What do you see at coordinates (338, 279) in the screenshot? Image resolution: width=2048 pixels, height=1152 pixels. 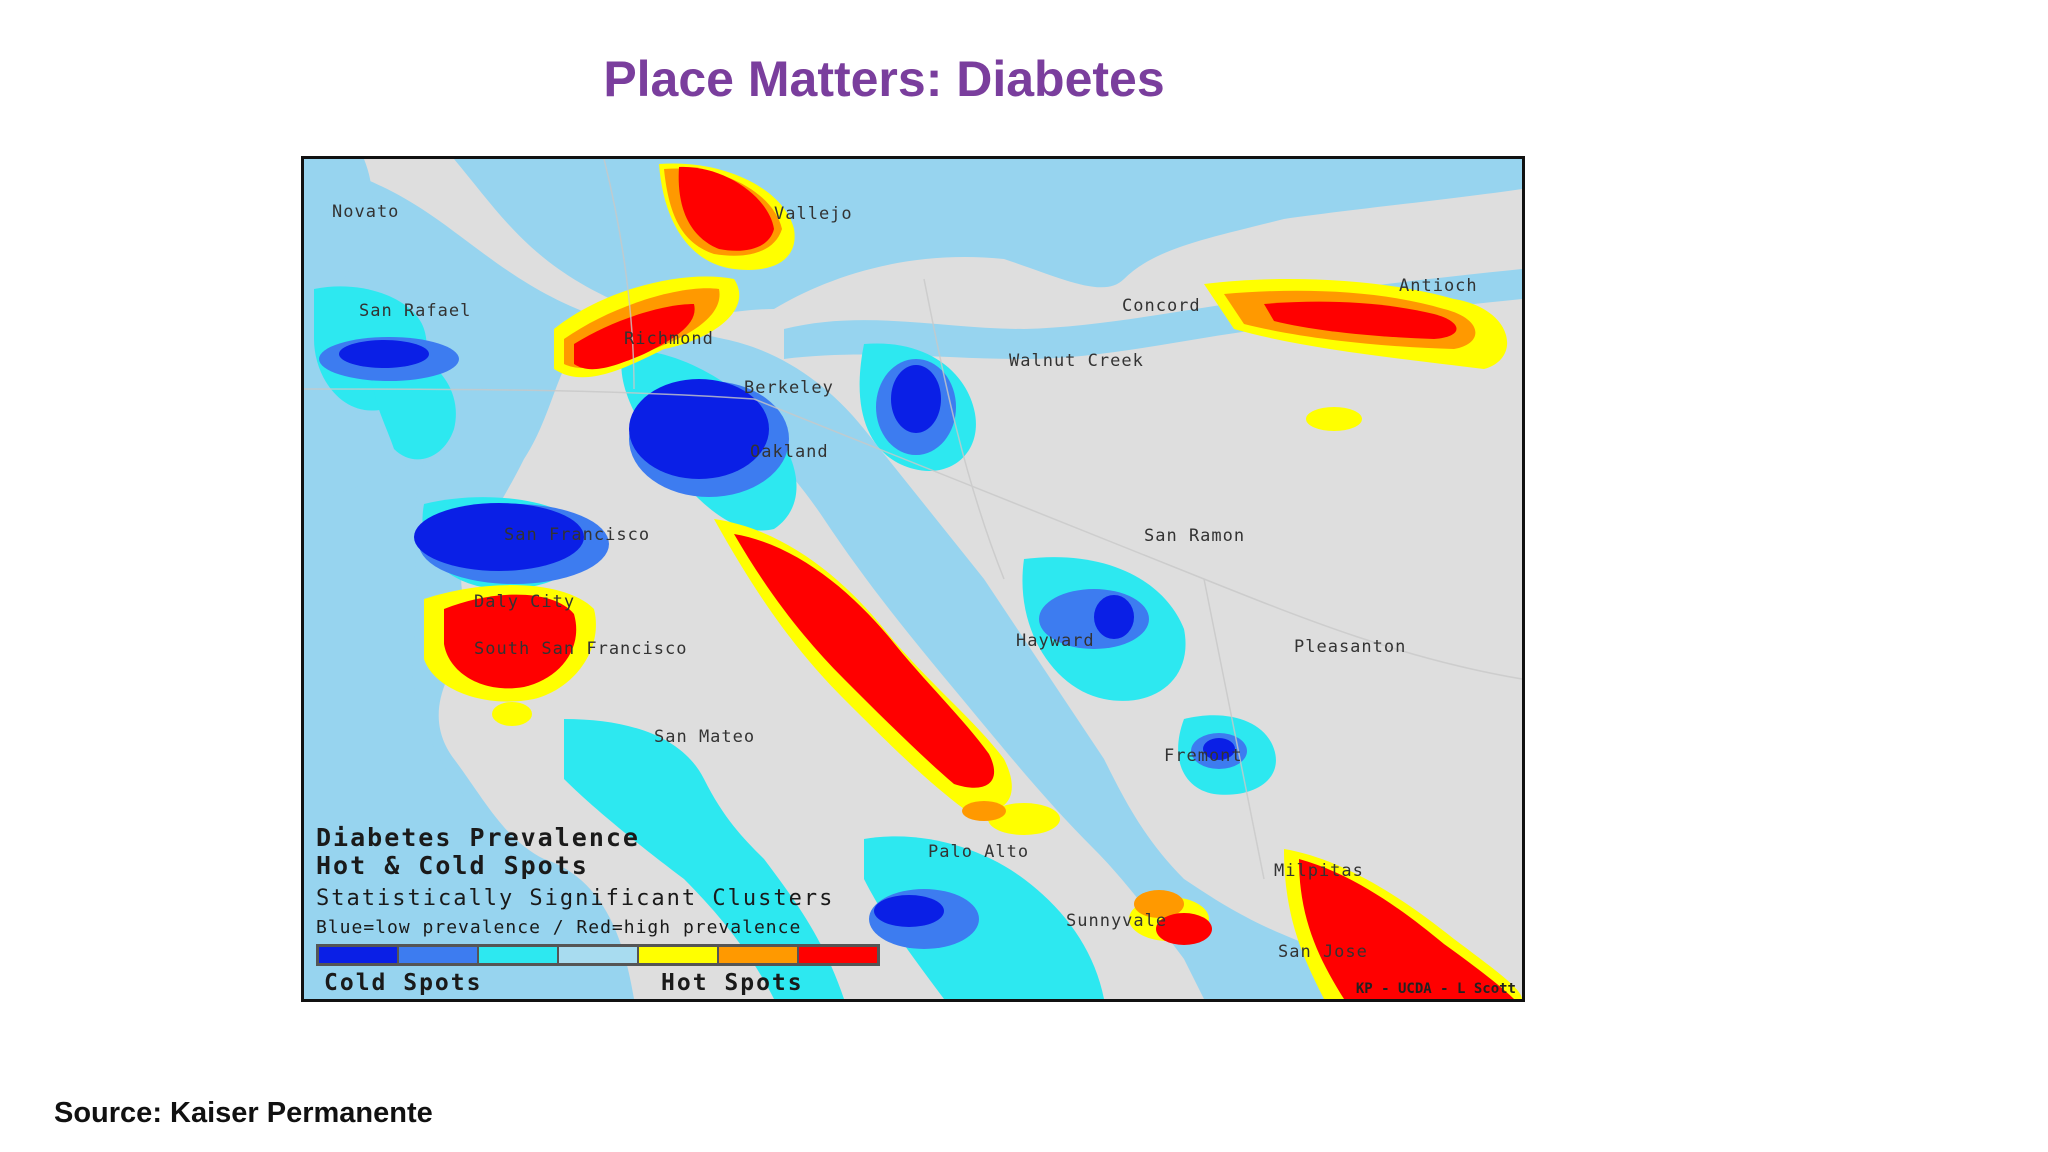 I see `ocean-north` at bounding box center [338, 279].